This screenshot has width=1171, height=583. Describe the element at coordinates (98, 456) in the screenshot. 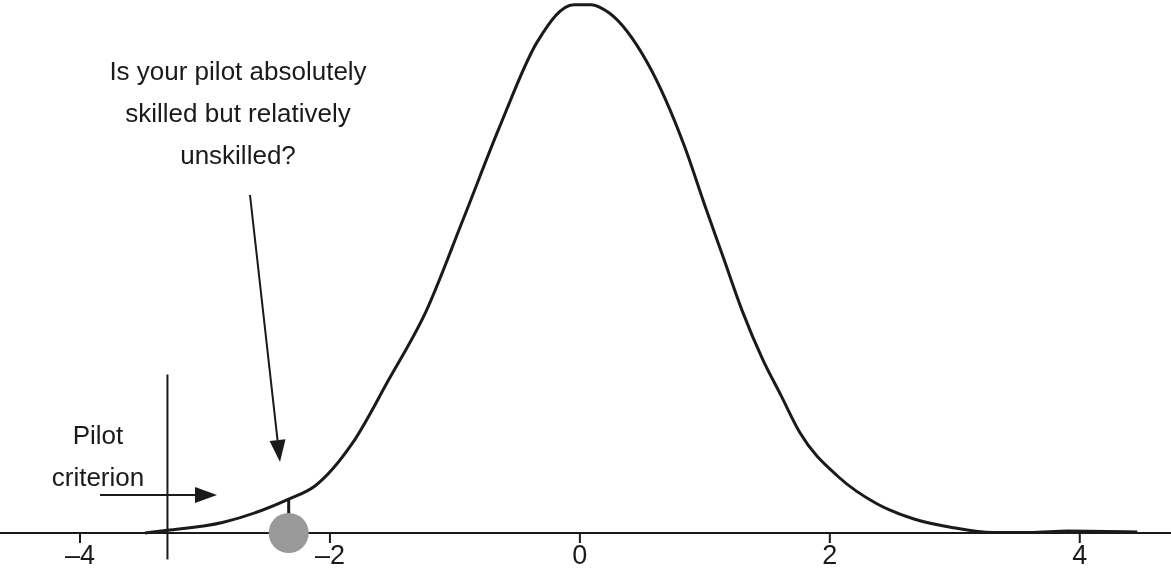

I see `annotation: Pilot criterion` at that location.